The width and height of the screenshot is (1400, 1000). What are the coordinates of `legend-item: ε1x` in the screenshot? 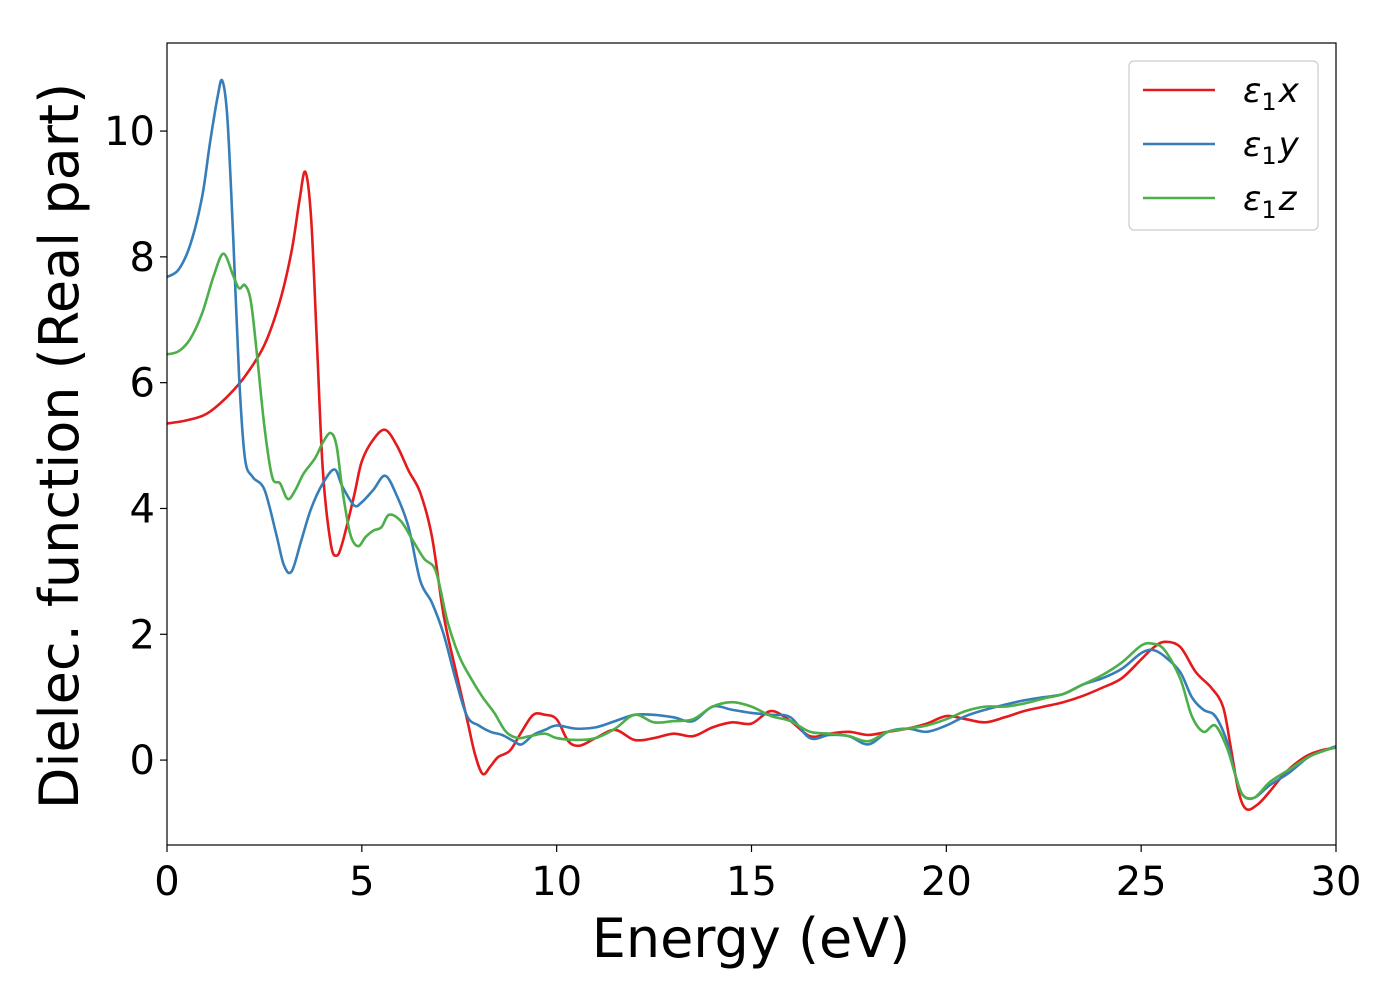 It's located at (1221, 93).